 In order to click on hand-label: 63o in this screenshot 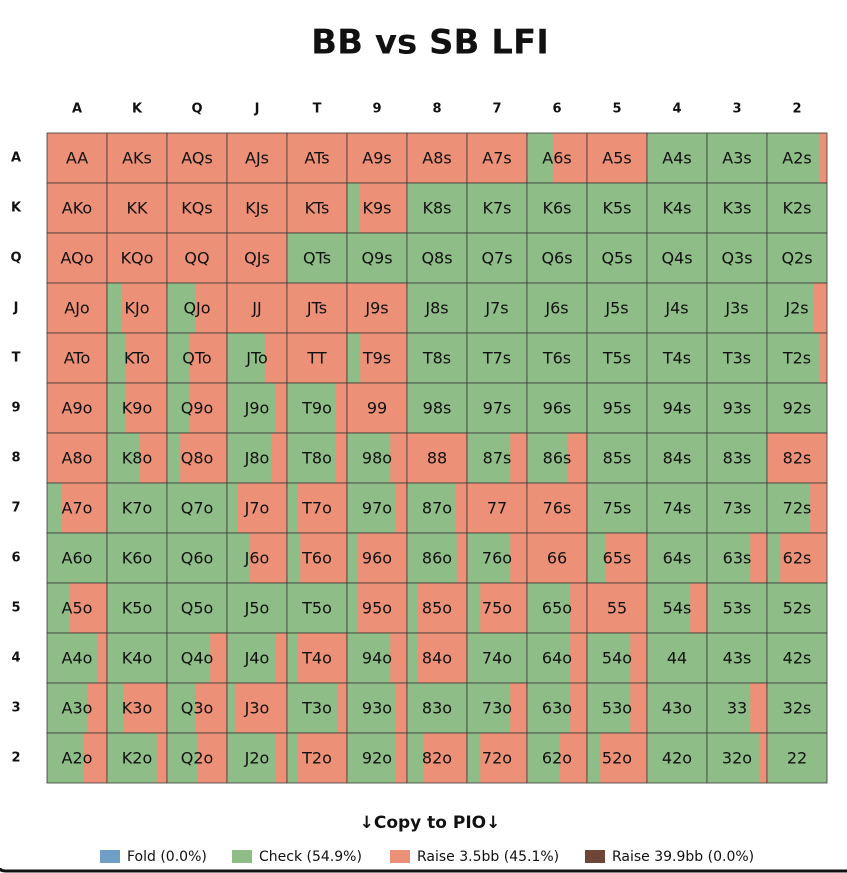, I will do `click(557, 708)`.